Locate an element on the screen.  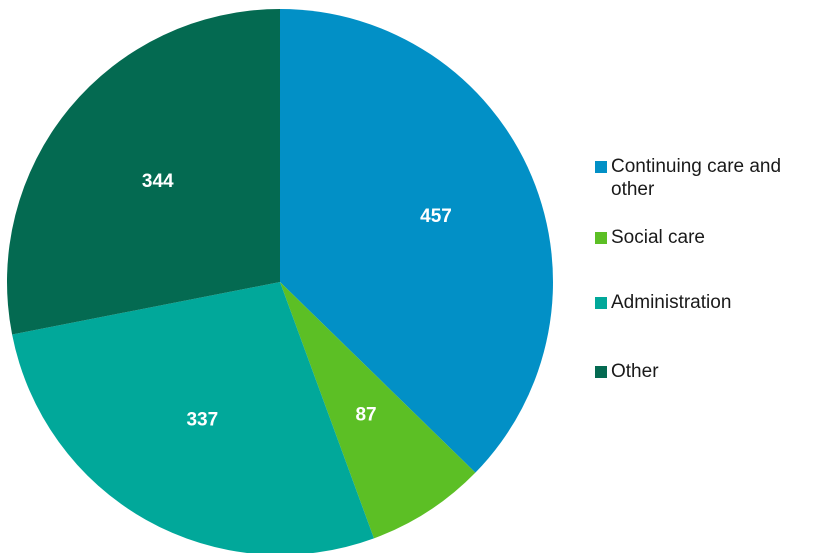
legend-swatch-continuing-care is located at coordinates (601, 167).